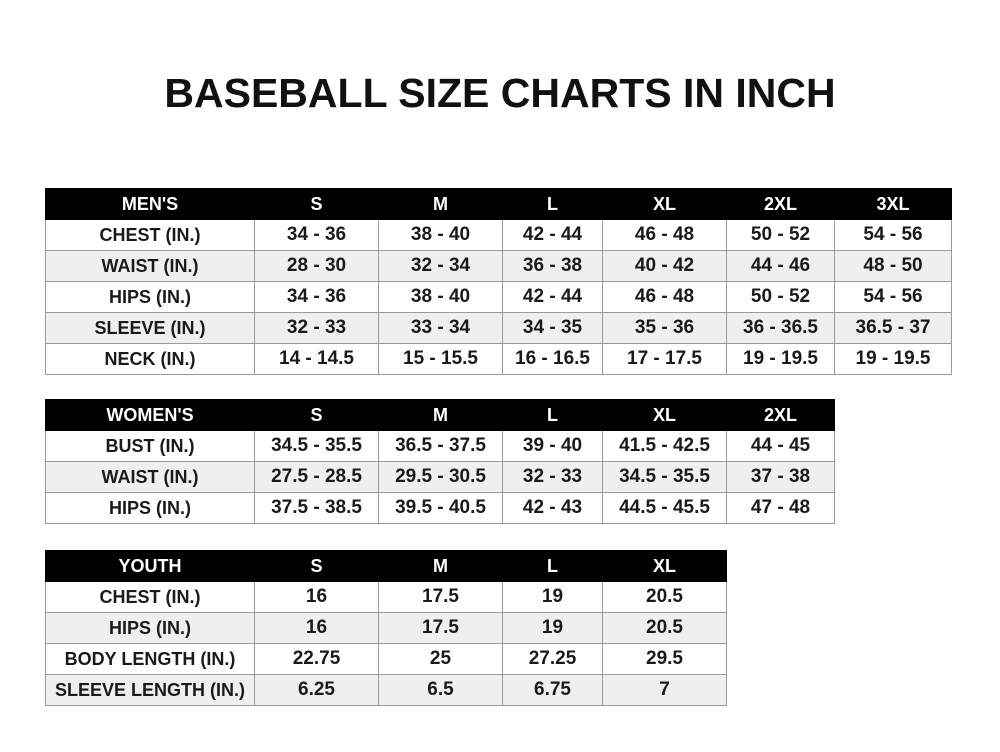 This screenshot has height=752, width=1000. Describe the element at coordinates (316, 266) in the screenshot. I see `size-value: 28 - 30` at that location.